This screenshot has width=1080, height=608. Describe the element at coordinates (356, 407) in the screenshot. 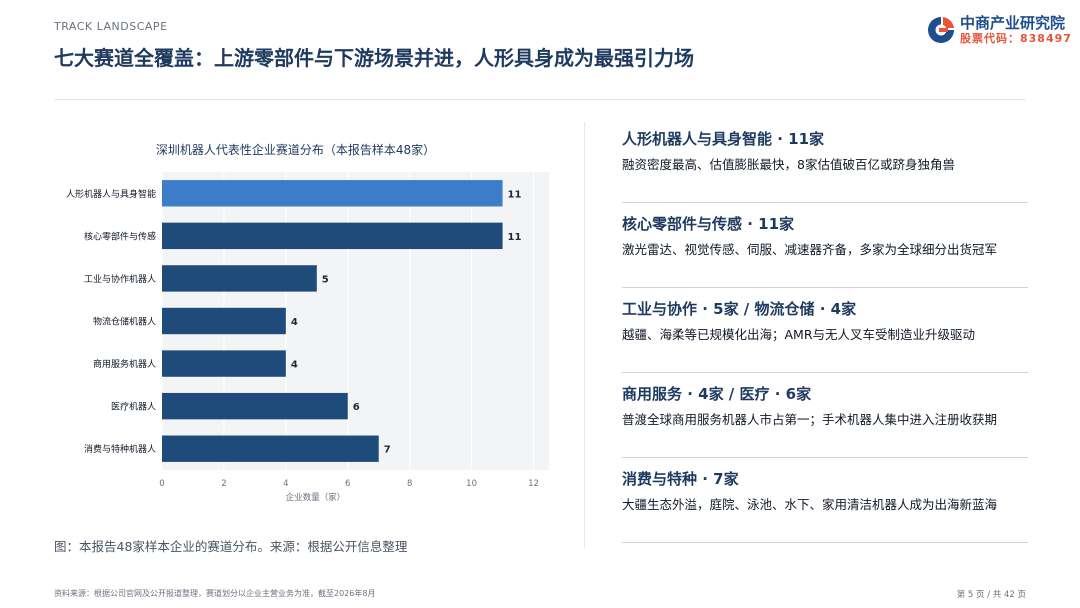

I see `data-label: 6` at that location.